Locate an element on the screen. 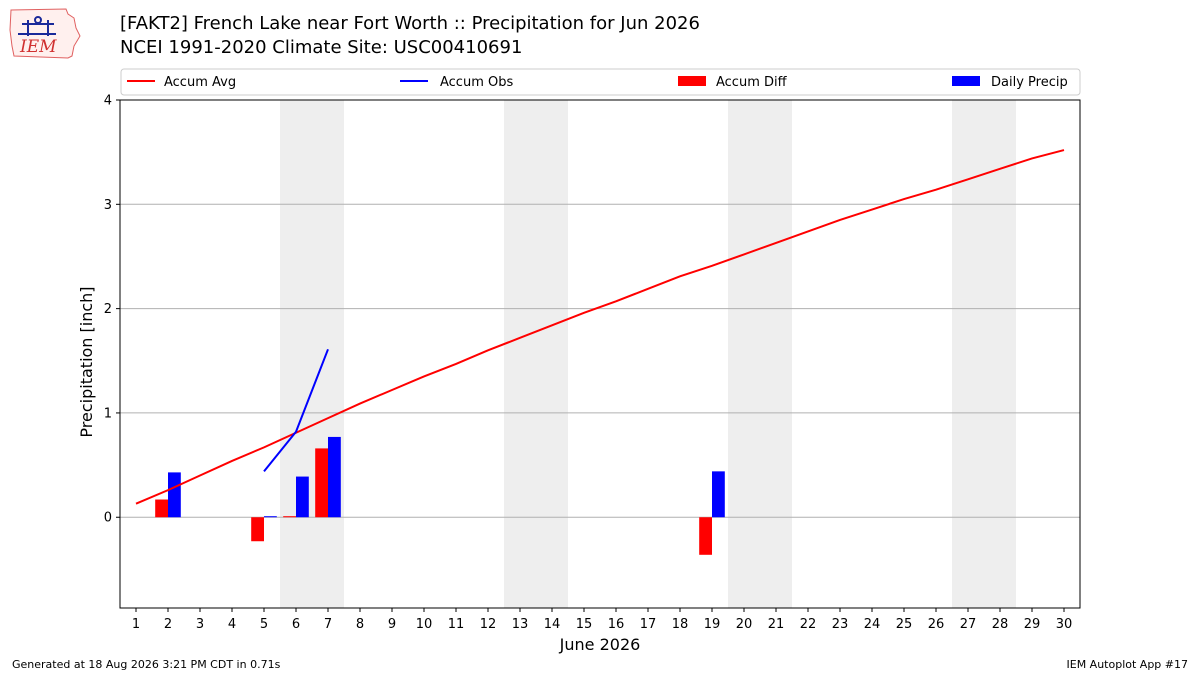 This screenshot has height=675, width=1200. legend-label: Accum Avg is located at coordinates (200, 82).